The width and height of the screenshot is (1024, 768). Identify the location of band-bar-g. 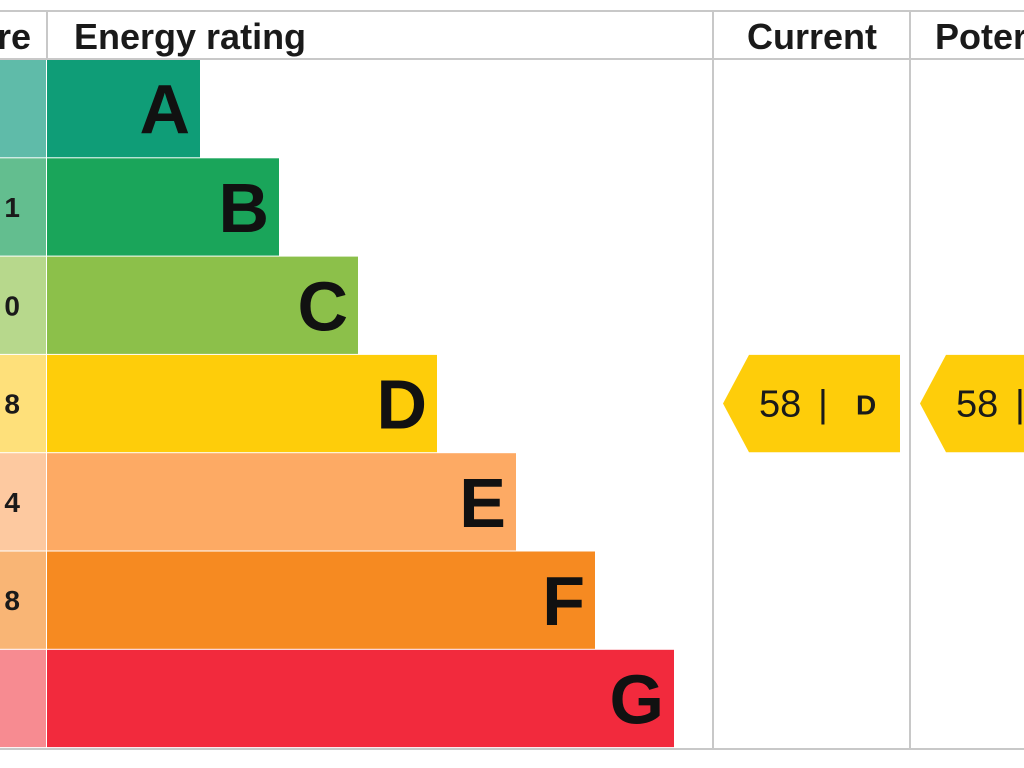
(360, 698).